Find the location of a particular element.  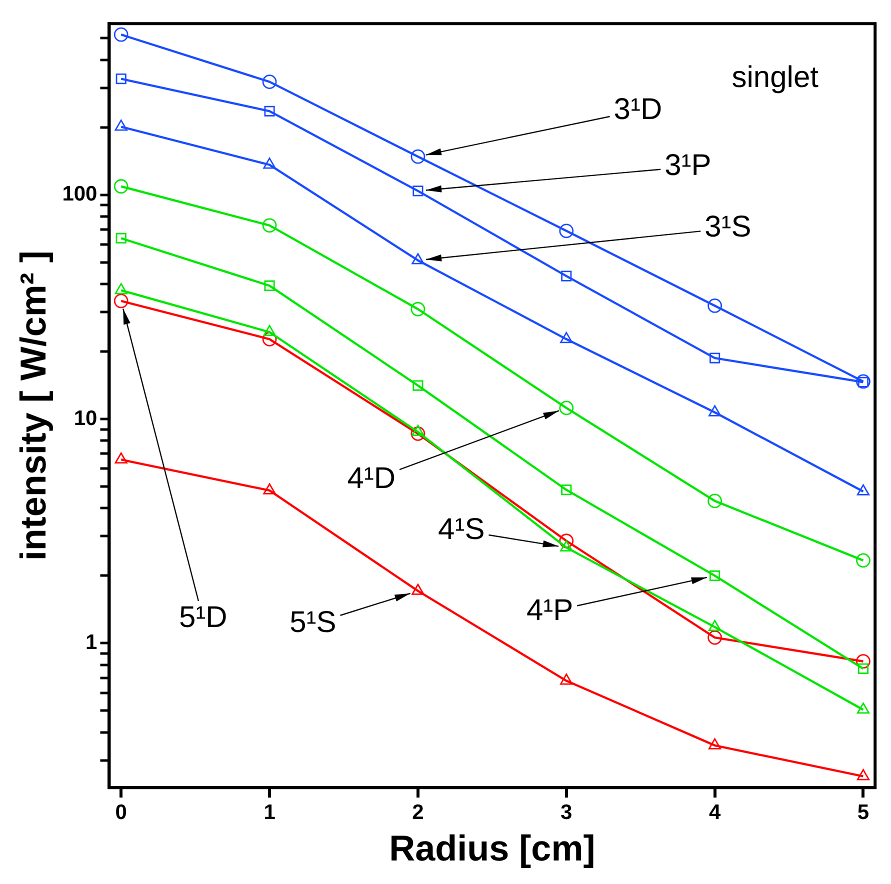

annotation: 4¹P is located at coordinates (550, 610).